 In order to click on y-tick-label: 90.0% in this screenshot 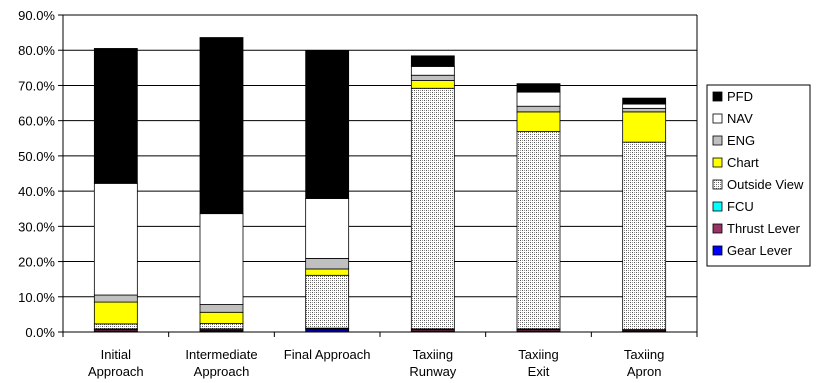, I will do `click(36, 15)`.